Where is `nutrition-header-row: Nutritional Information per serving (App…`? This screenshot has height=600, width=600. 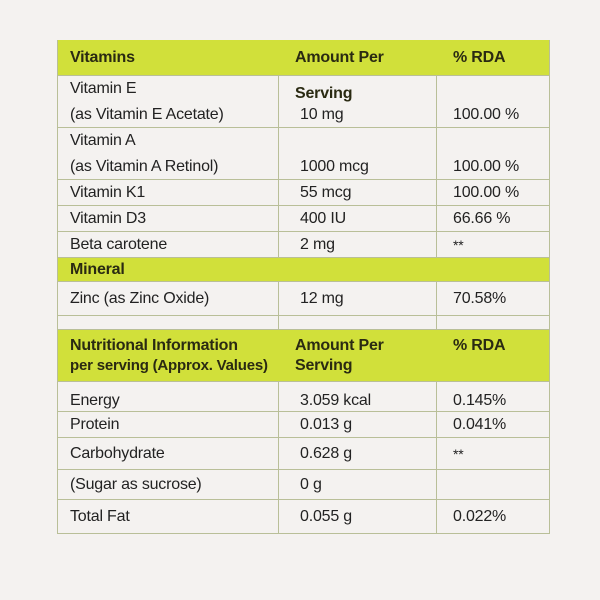
nutrition-header-row: Nutritional Information per serving (App… is located at coordinates (303, 356).